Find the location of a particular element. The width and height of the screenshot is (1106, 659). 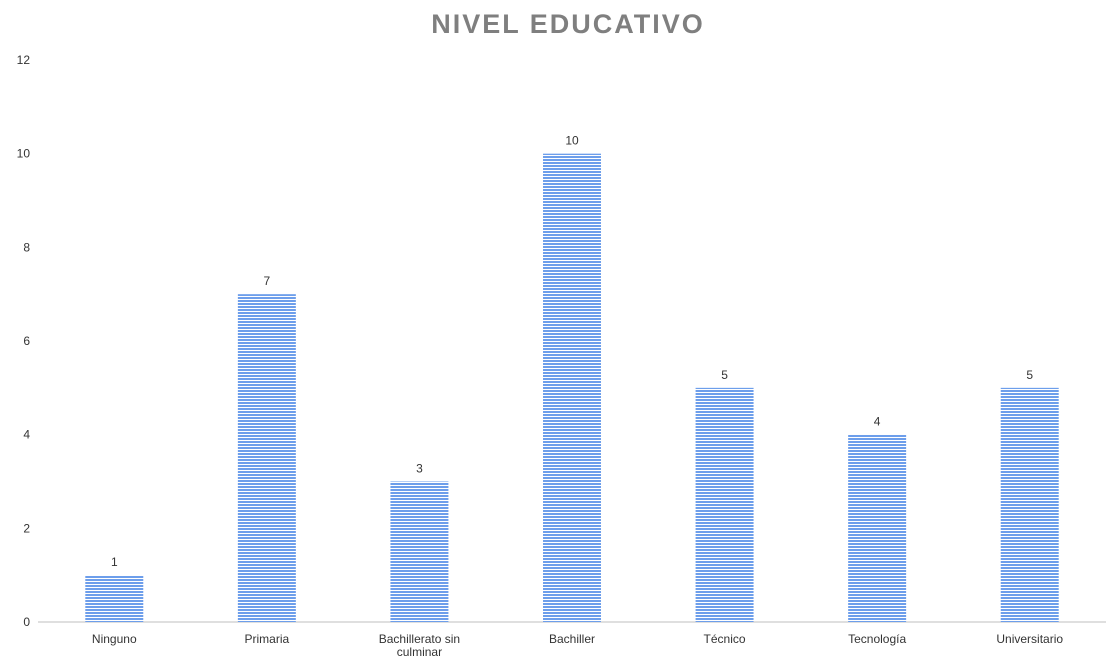

y-tick-label: 6 is located at coordinates (26, 341).